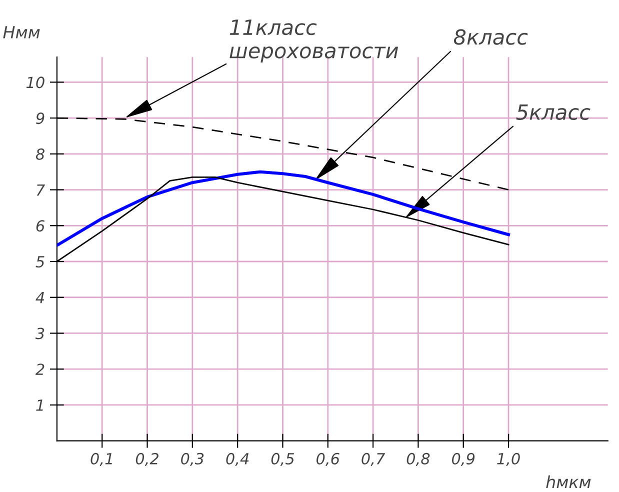 Image resolution: width=619 pixels, height=492 pixels. What do you see at coordinates (491, 37) in the screenshot?
I see `annotation: 8класс` at bounding box center [491, 37].